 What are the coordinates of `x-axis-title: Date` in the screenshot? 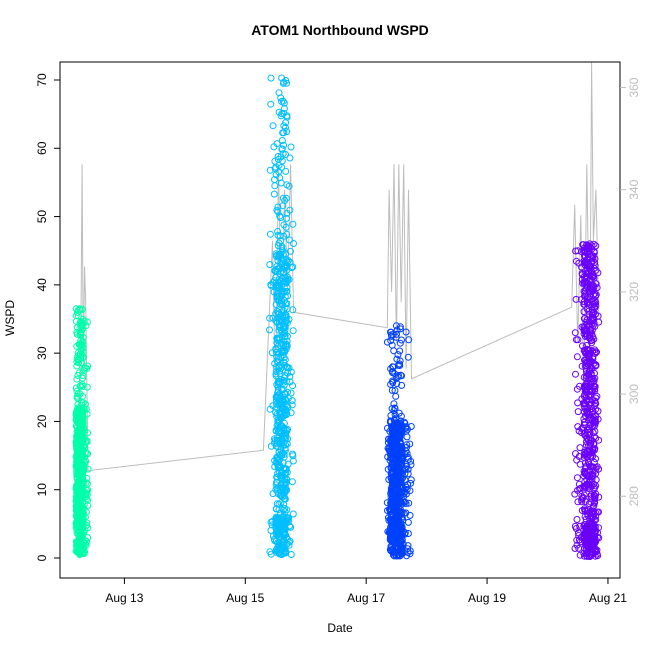 It's located at (340, 628).